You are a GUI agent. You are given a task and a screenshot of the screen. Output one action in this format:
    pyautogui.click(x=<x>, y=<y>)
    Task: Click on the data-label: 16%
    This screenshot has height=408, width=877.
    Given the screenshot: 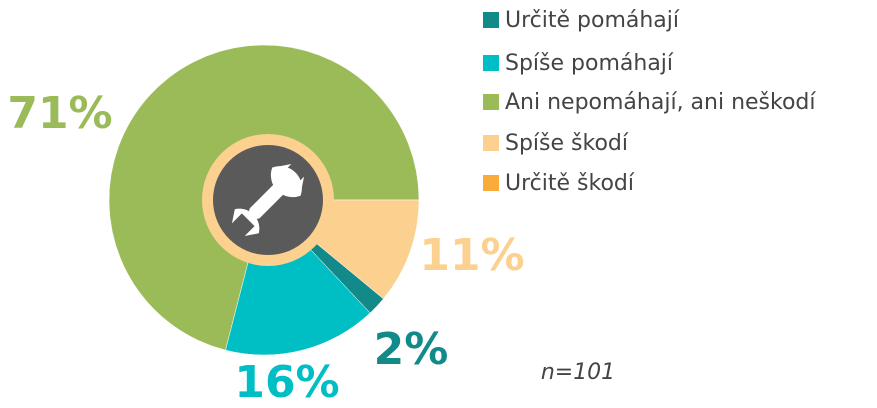 What is the action you would take?
    pyautogui.click(x=286, y=382)
    